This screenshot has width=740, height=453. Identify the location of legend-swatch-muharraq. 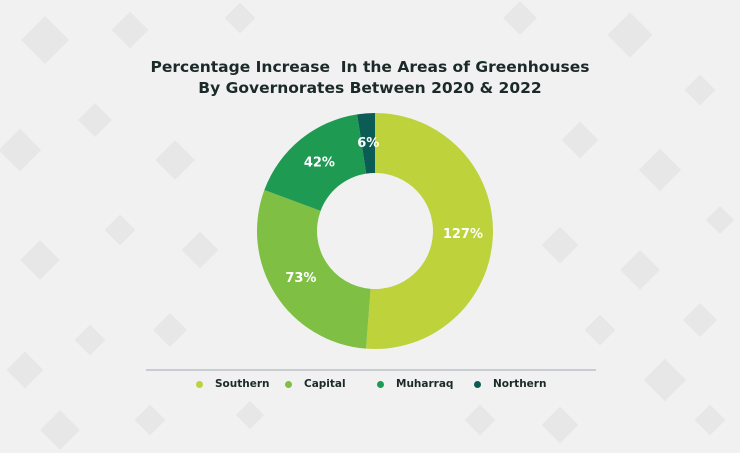
(380, 384).